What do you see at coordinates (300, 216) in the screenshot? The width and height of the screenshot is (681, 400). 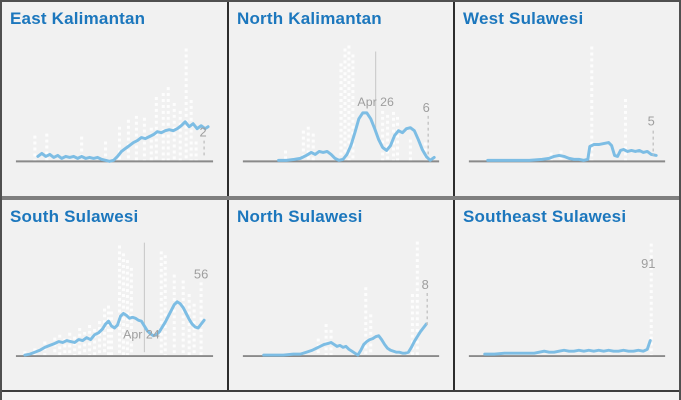 I see `panel-title: North Sulawesi` at bounding box center [300, 216].